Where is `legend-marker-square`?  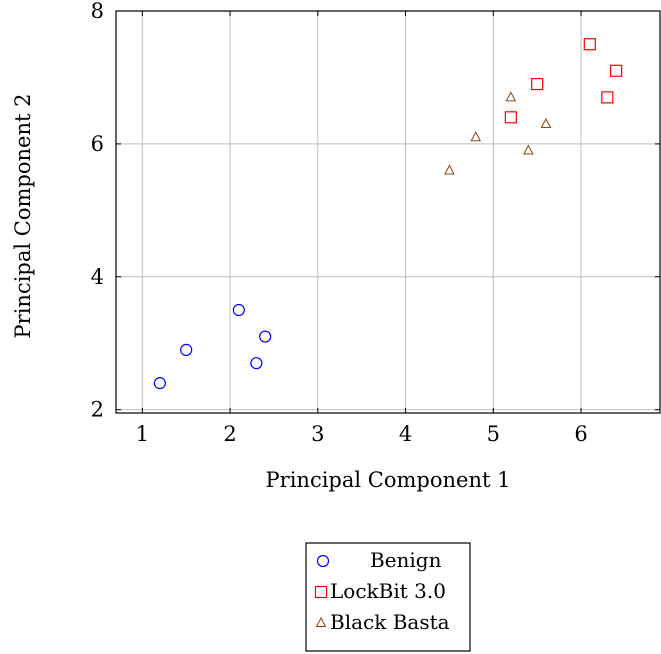 legend-marker-square is located at coordinates (321, 592).